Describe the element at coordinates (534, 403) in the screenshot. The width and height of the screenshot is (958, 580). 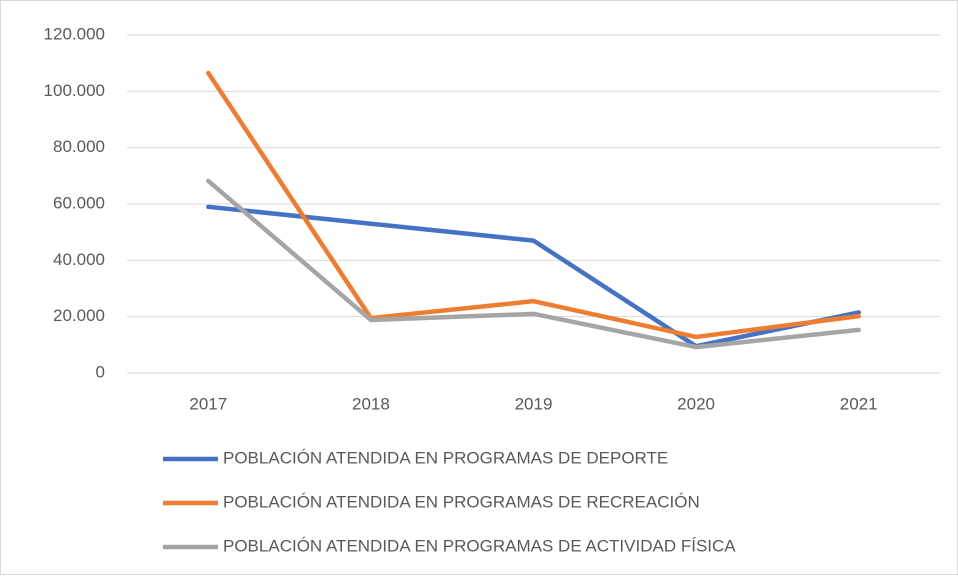
I see `x-tick-label: 2019` at that location.